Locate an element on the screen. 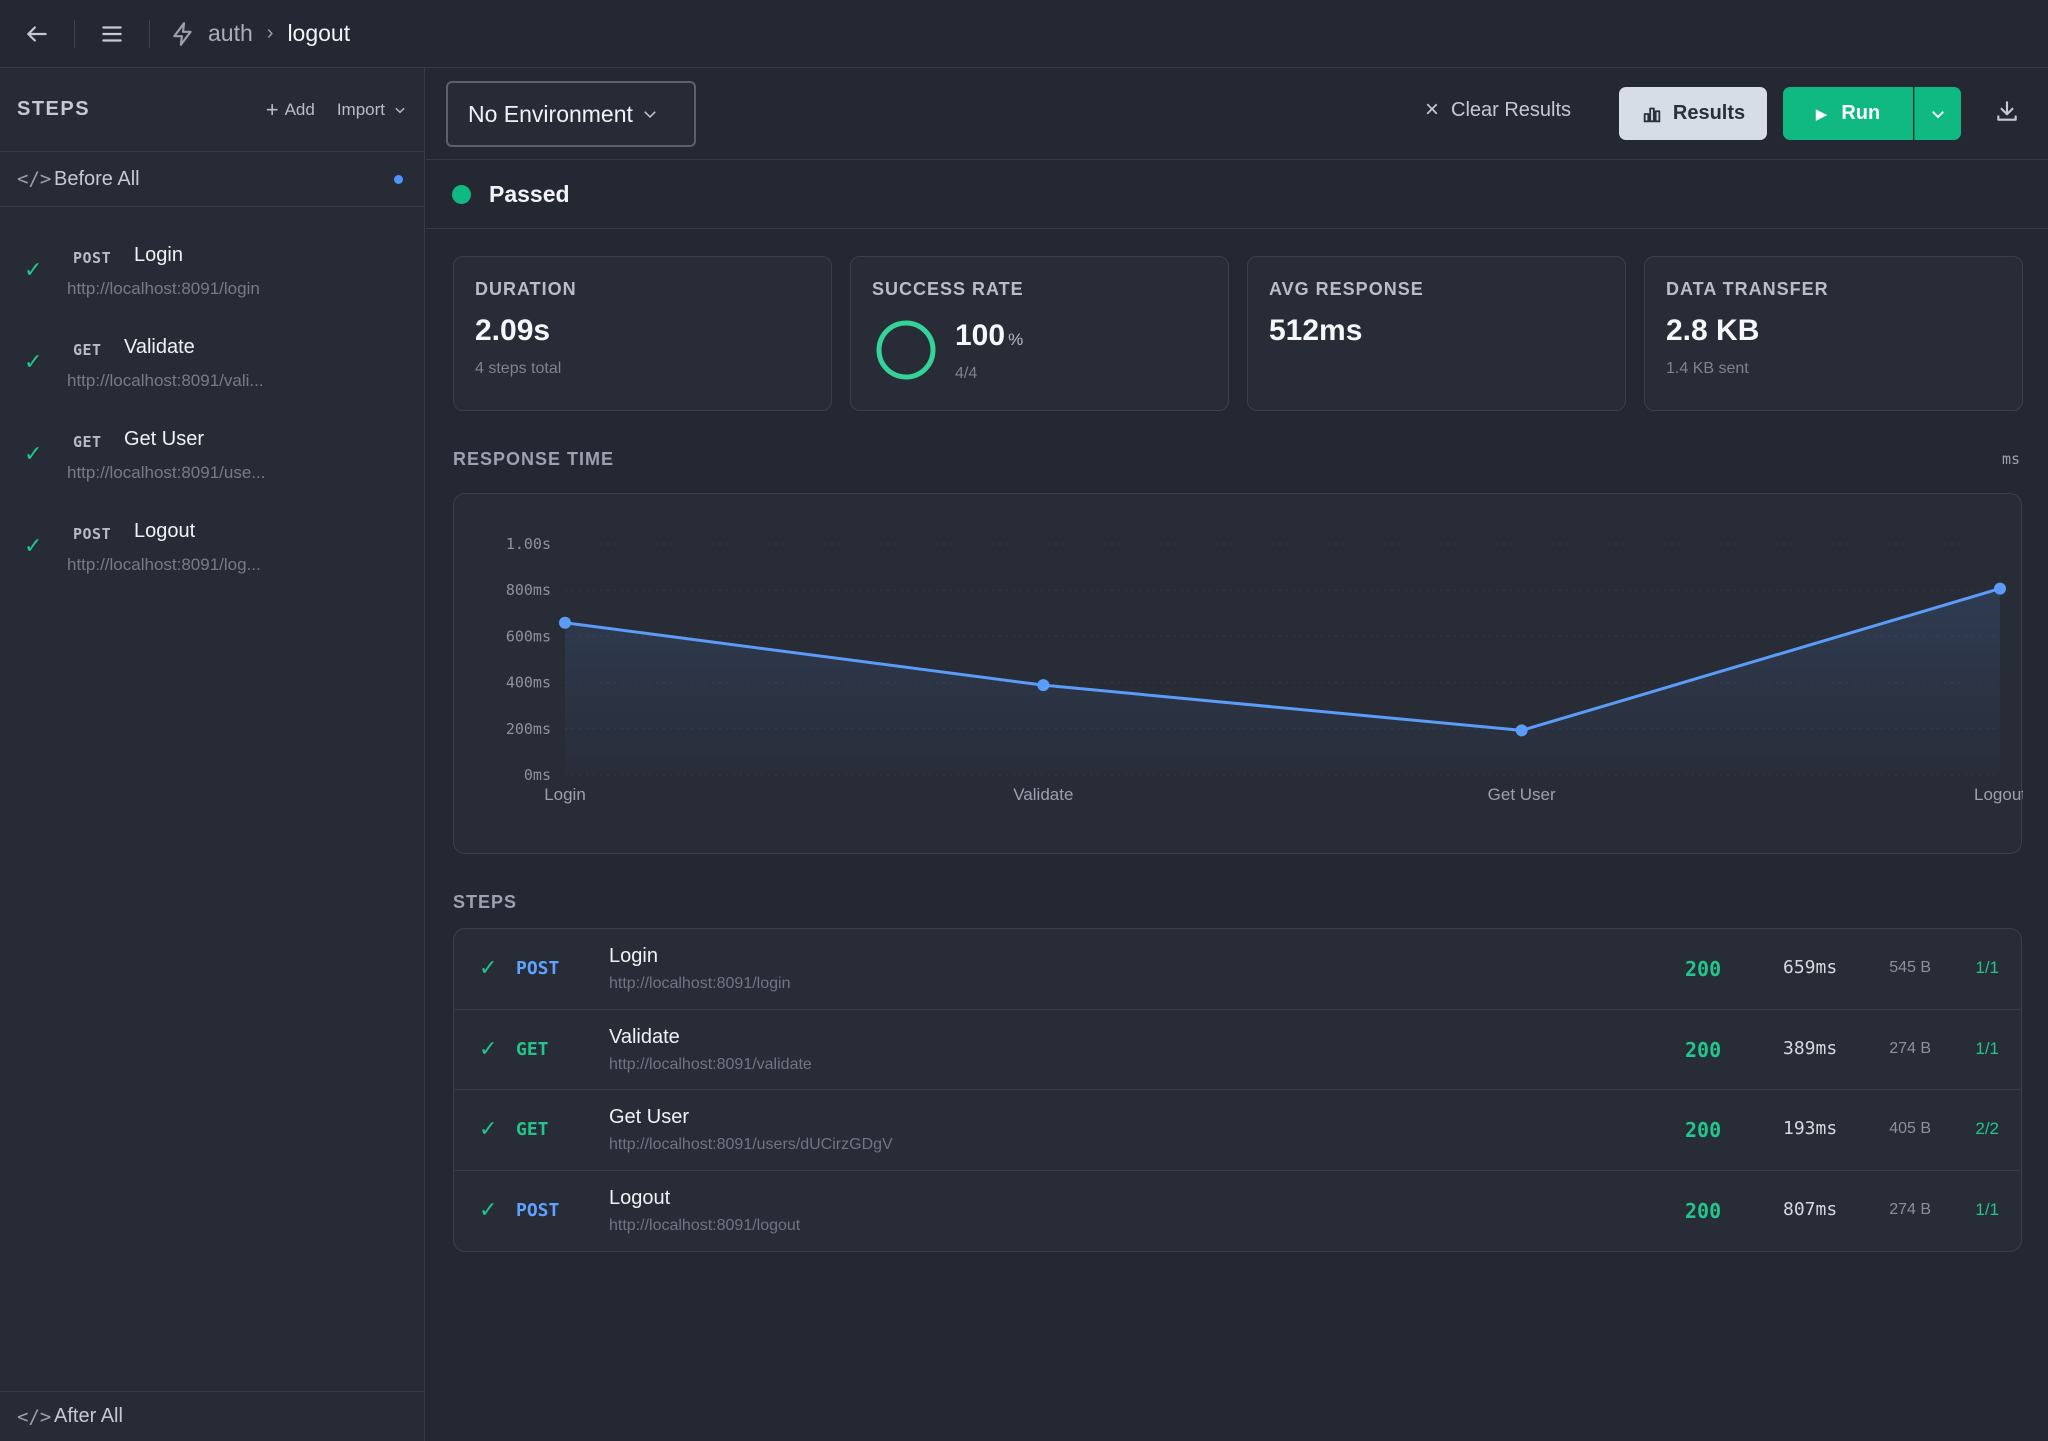 Image resolution: width=2048 pixels, height=1441 pixels. step-name: Get User is located at coordinates (164, 439).